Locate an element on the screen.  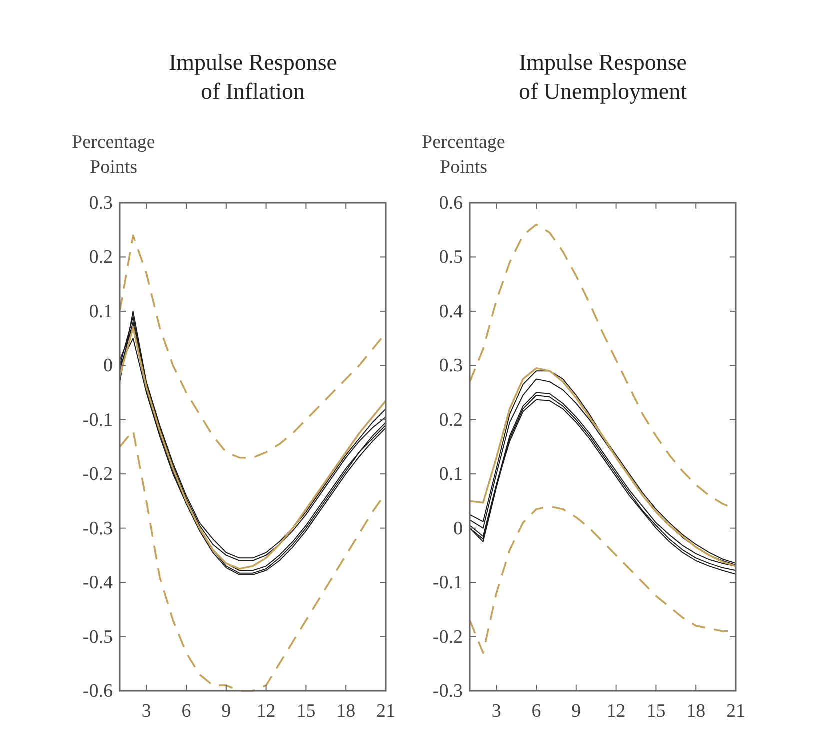
y-tick-label: -0.4 is located at coordinates (98, 583).